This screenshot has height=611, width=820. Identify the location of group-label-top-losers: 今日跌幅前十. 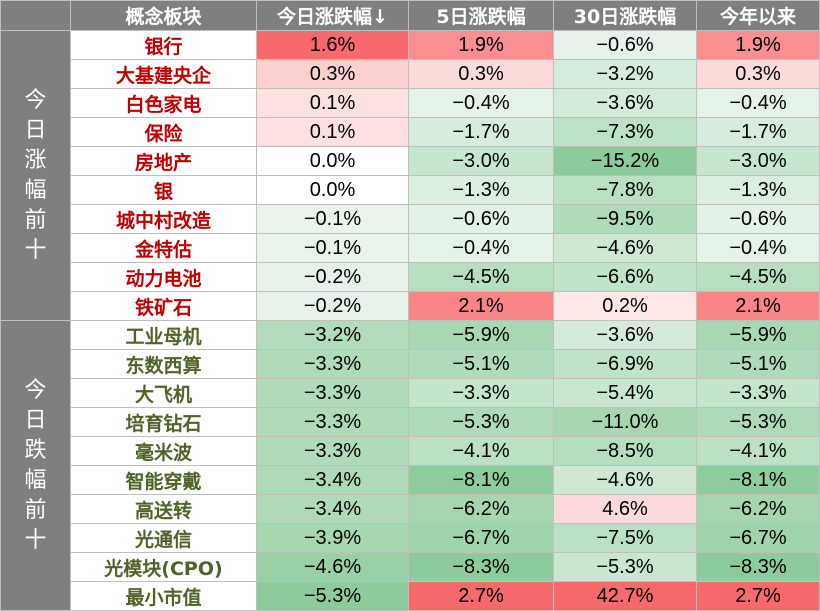
(35, 465).